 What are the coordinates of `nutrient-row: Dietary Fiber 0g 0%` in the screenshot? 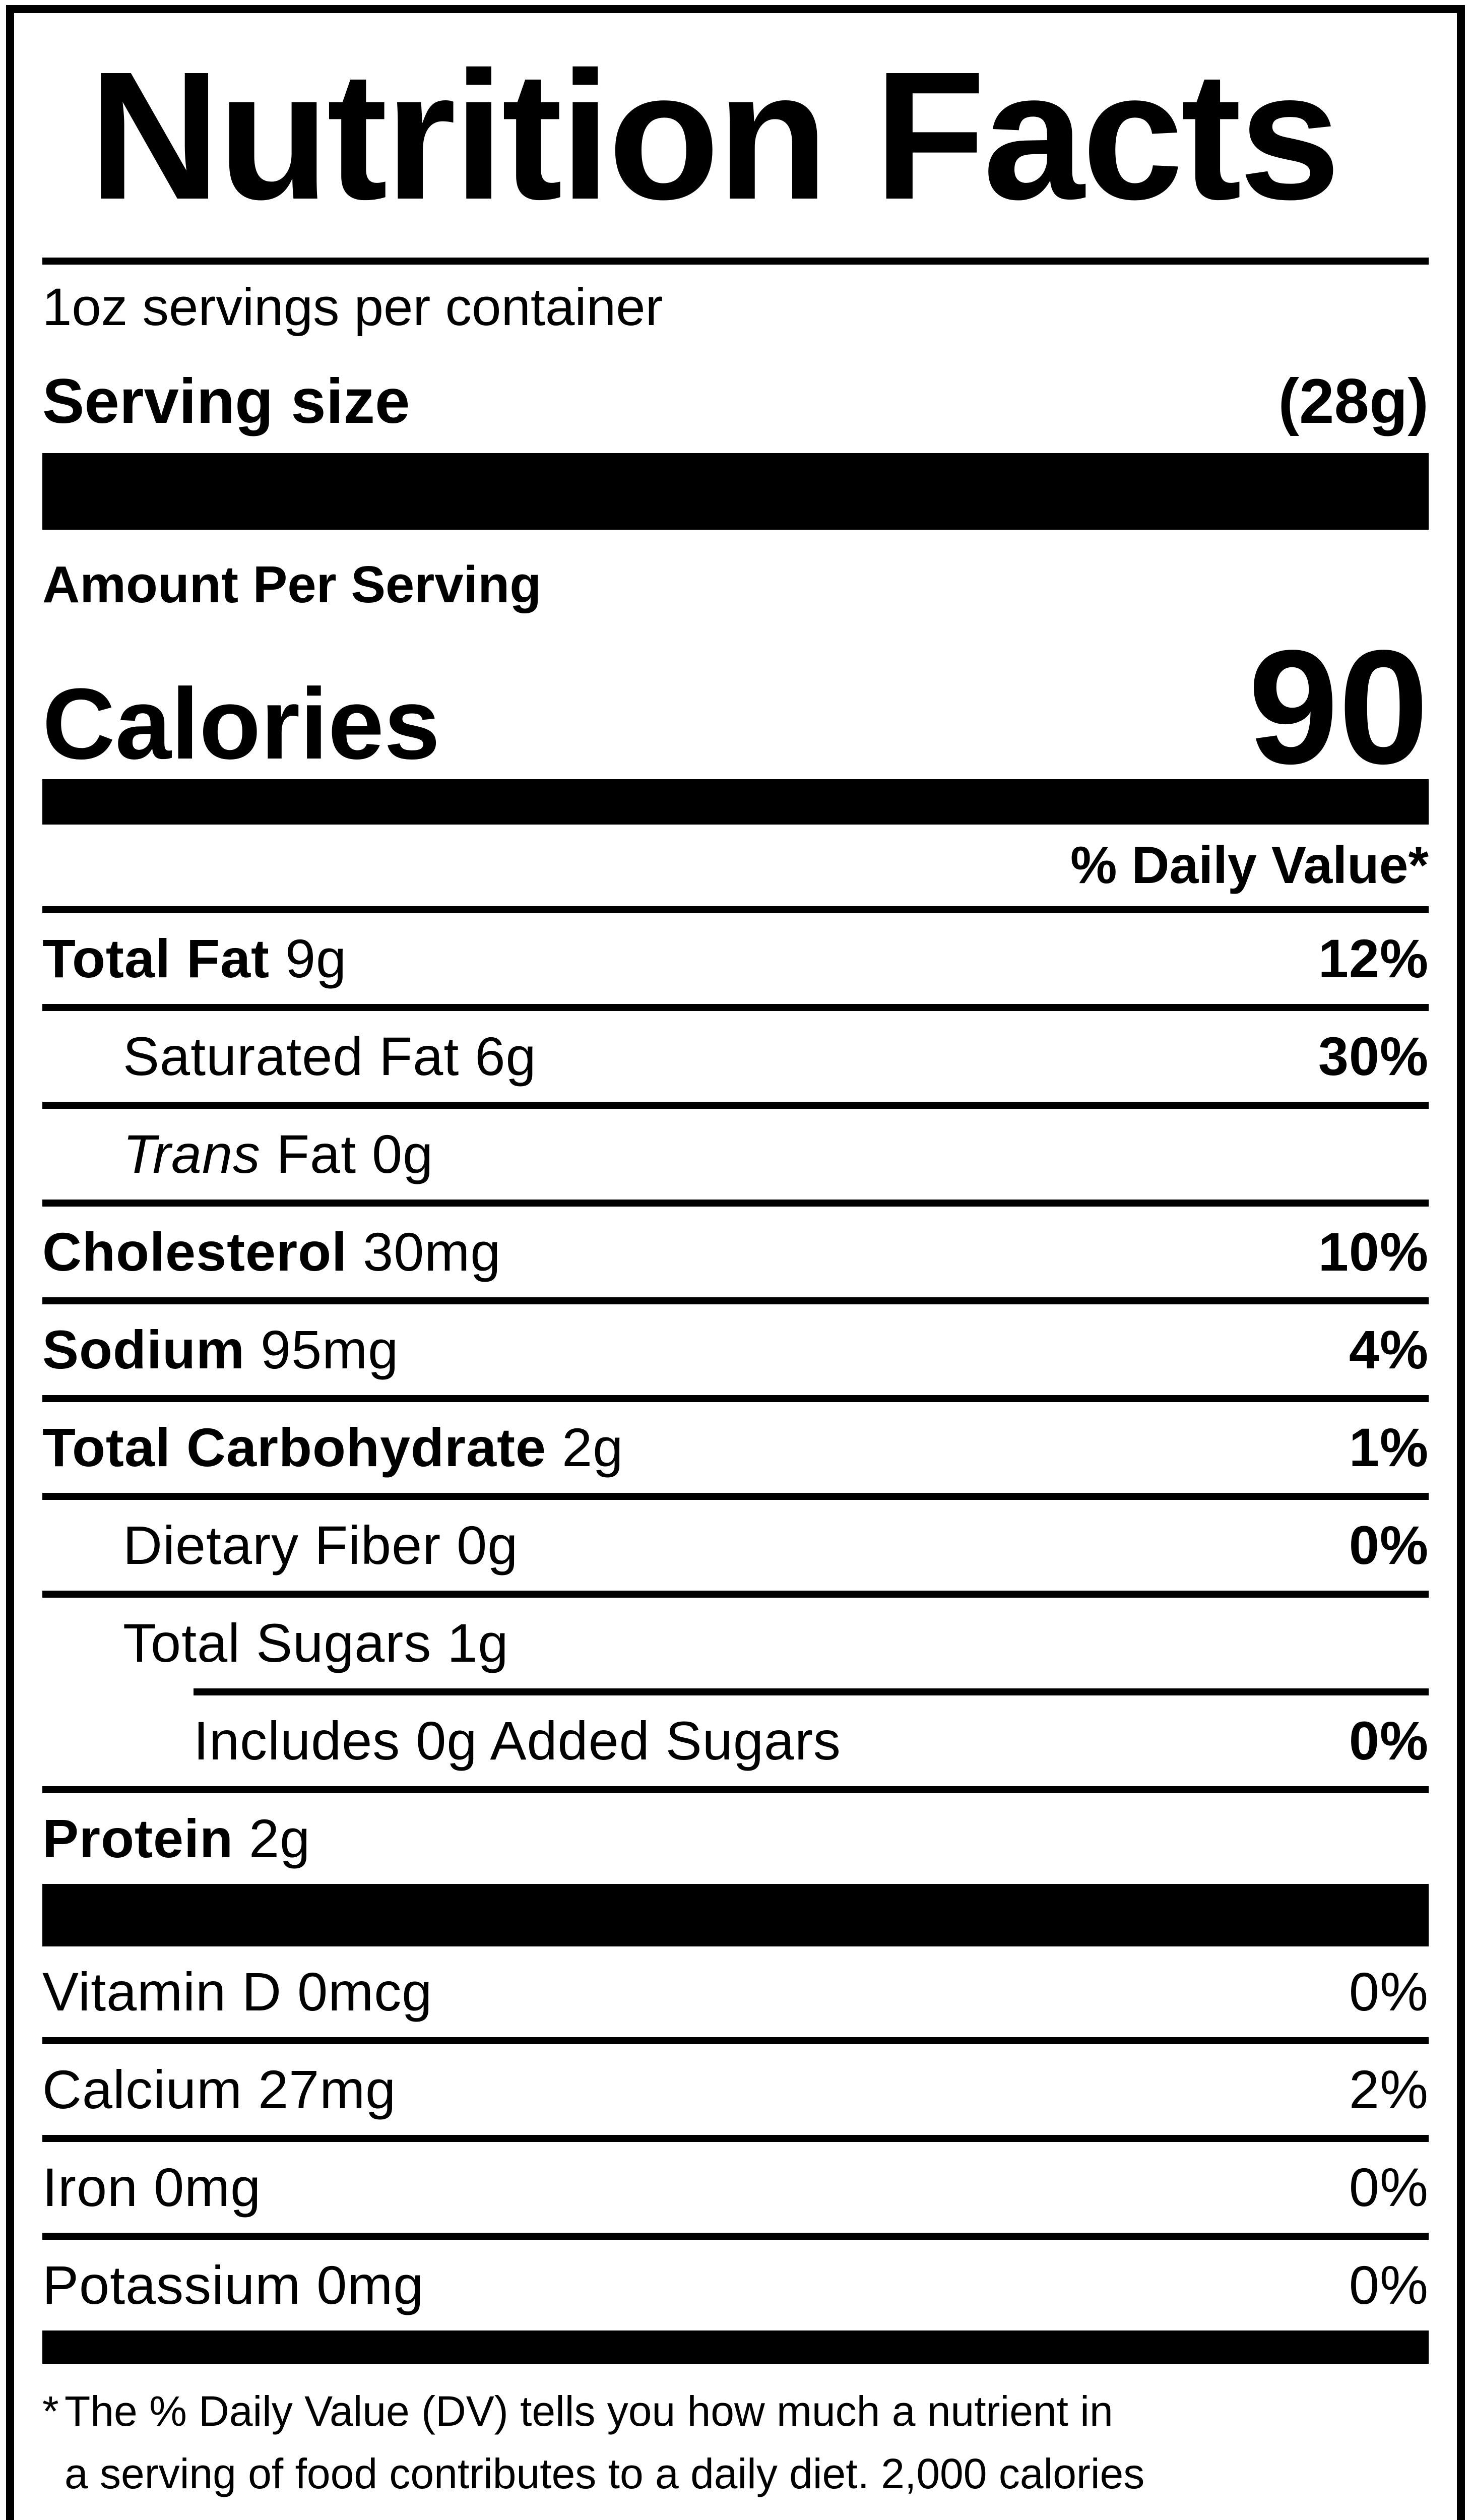 It's located at (735, 1545).